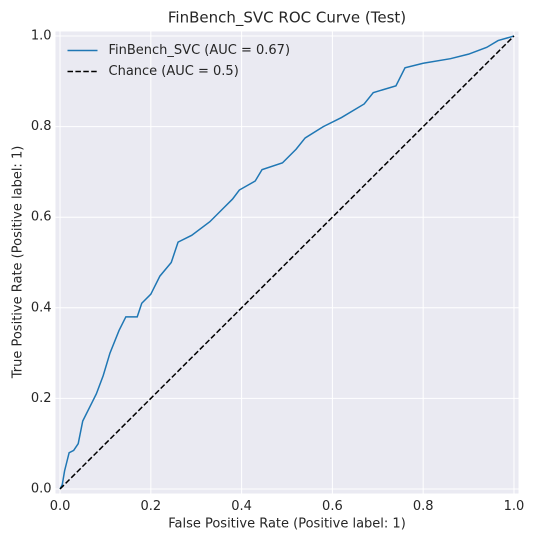 The image size is (534, 546). What do you see at coordinates (332, 506) in the screenshot?
I see `x-tick-label: 0.6` at bounding box center [332, 506].